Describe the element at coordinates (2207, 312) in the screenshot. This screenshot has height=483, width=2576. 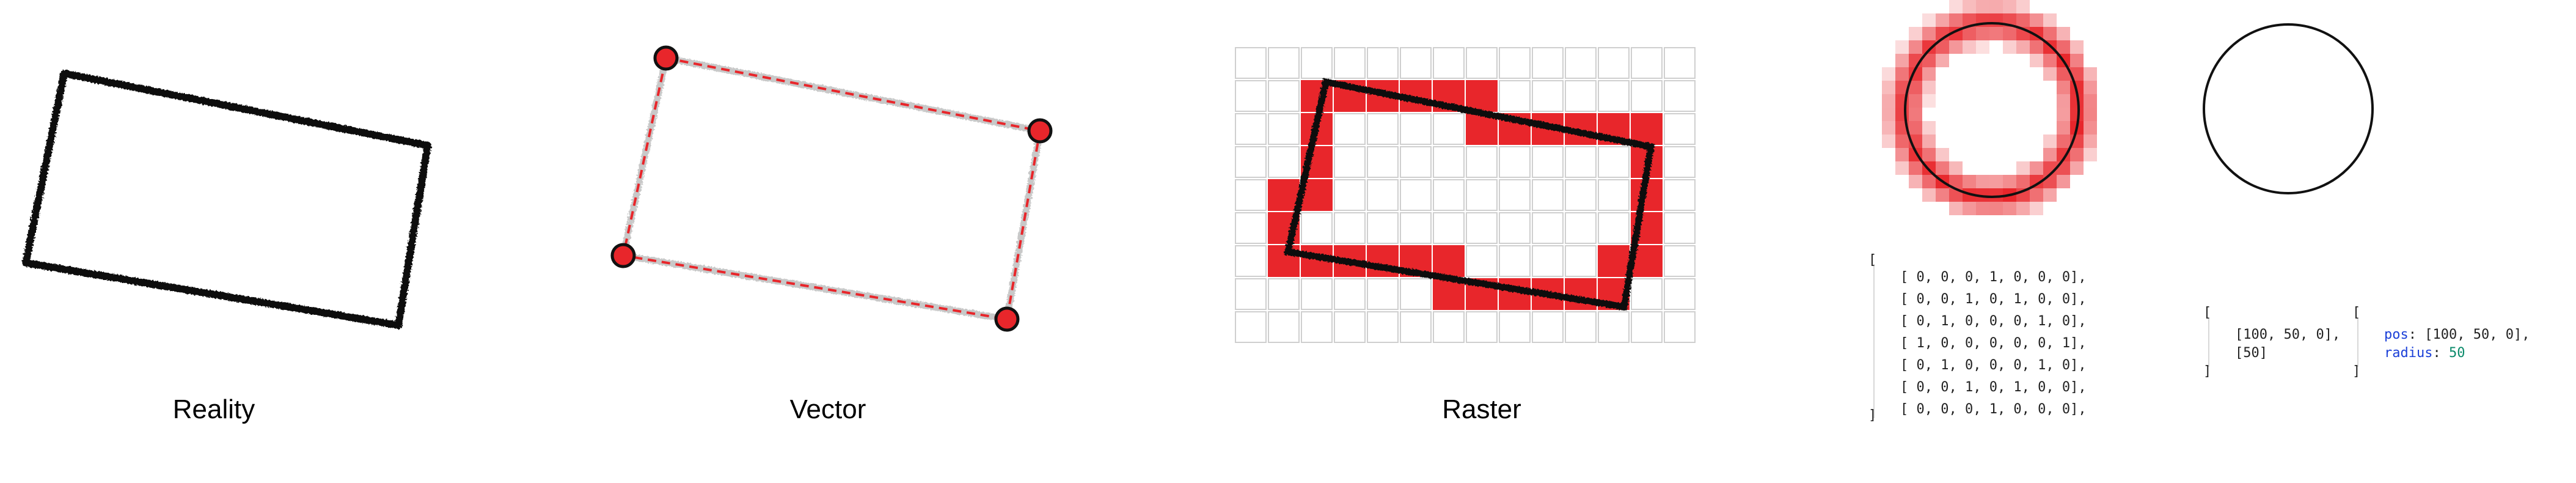
I see `array-code-open: [` at that location.